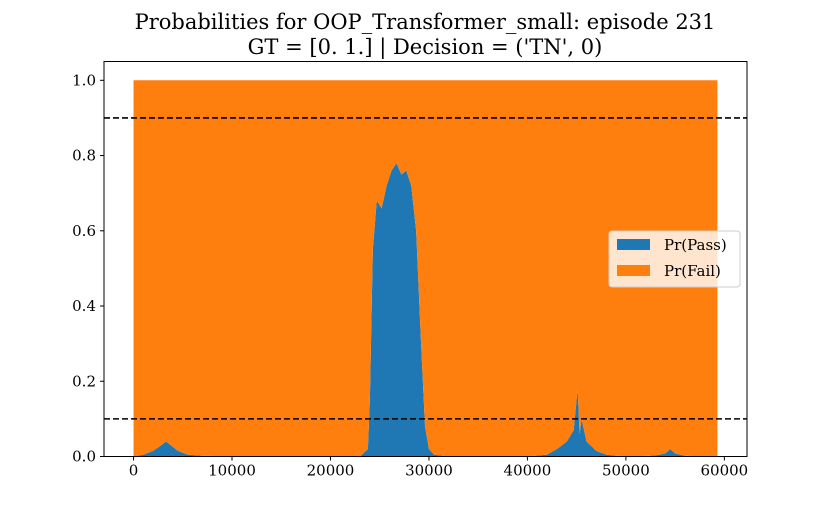 This screenshot has width=830, height=513. I want to click on legend-label-pass: Pr(Pass), so click(695, 245).